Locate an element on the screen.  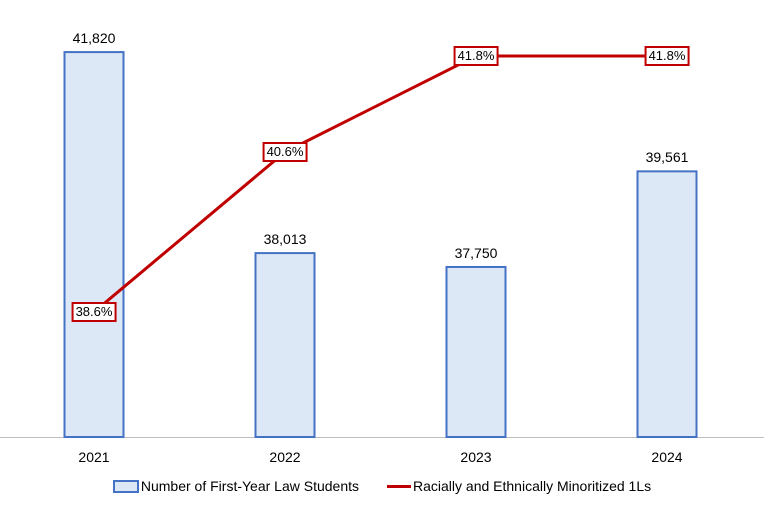
bar-value-label: 39,561 is located at coordinates (667, 157).